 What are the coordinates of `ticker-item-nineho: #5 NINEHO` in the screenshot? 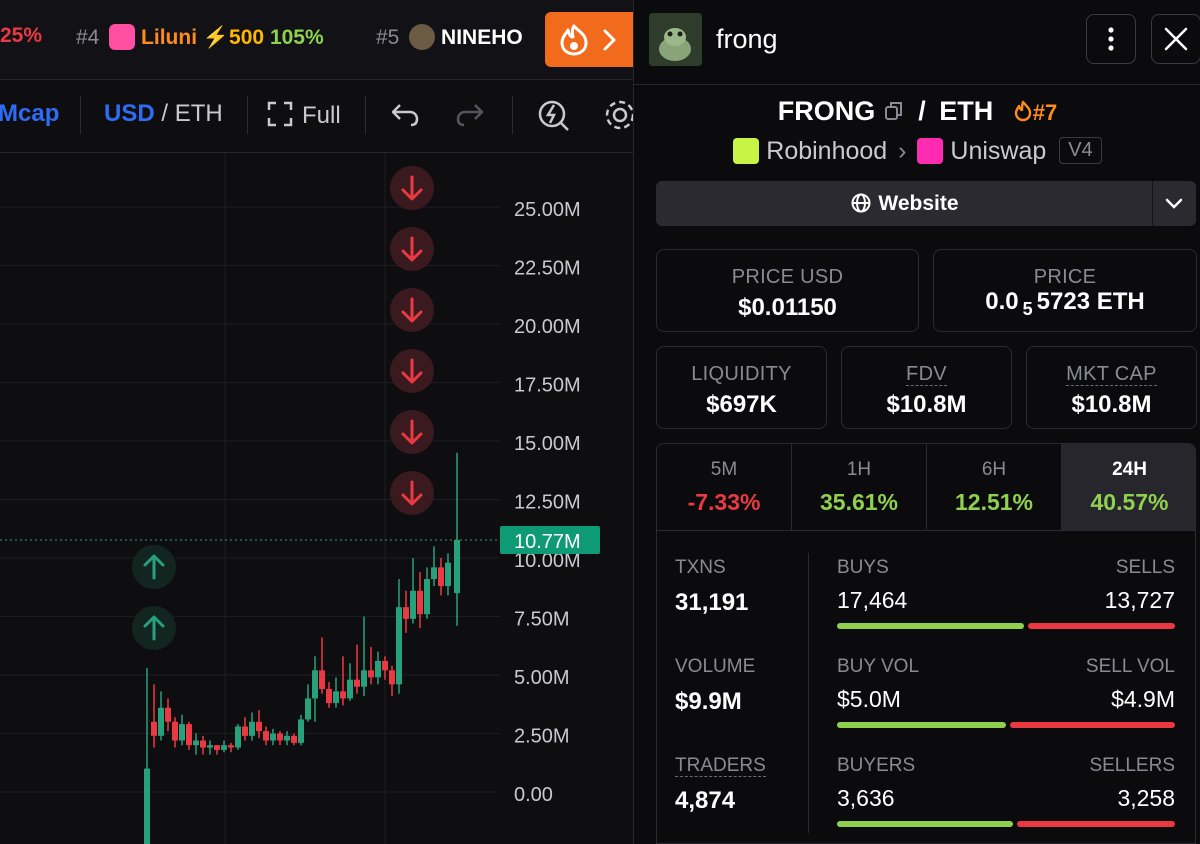 It's located at (449, 37).